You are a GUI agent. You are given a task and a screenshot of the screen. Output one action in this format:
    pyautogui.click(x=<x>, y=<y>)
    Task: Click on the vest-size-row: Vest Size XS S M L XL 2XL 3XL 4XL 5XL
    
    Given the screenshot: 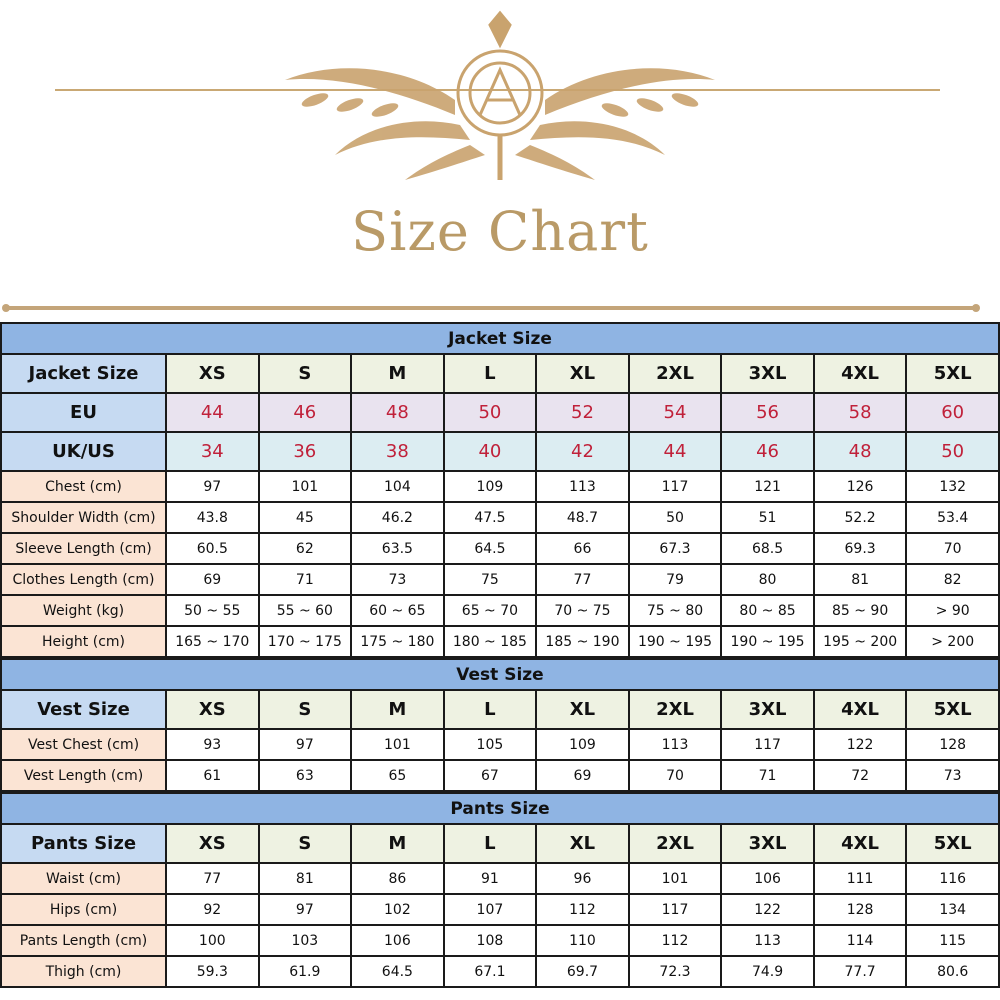 What is the action you would take?
    pyautogui.click(x=500, y=709)
    